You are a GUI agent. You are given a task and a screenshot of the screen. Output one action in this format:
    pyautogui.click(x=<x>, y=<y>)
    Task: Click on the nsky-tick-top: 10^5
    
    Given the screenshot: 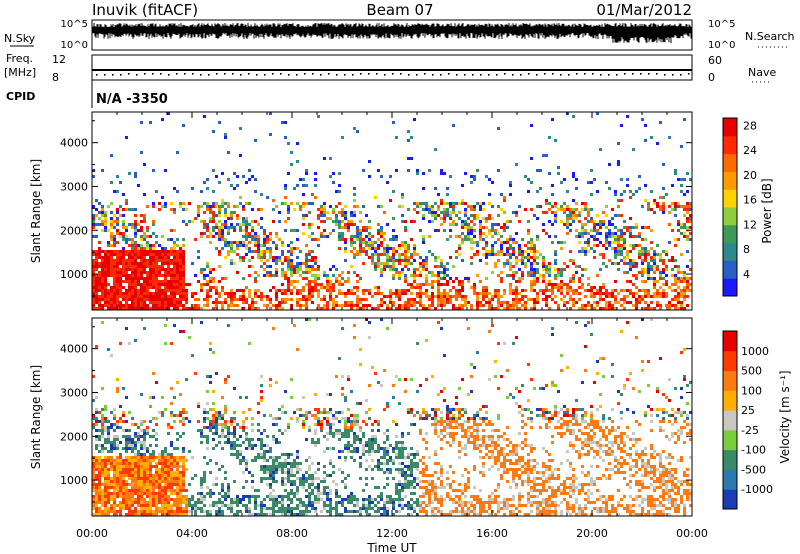 What is the action you would take?
    pyautogui.click(x=74, y=24)
    